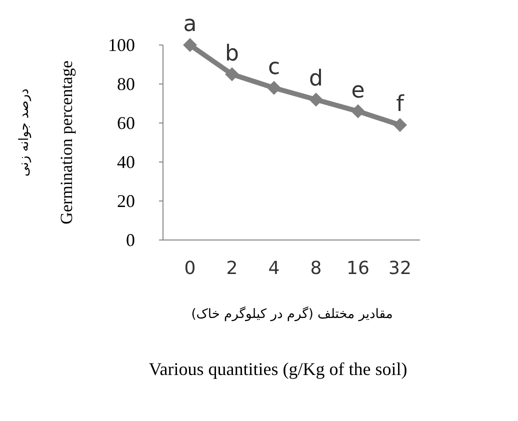  Describe the element at coordinates (126, 123) in the screenshot. I see `y-tick-label: 60` at that location.